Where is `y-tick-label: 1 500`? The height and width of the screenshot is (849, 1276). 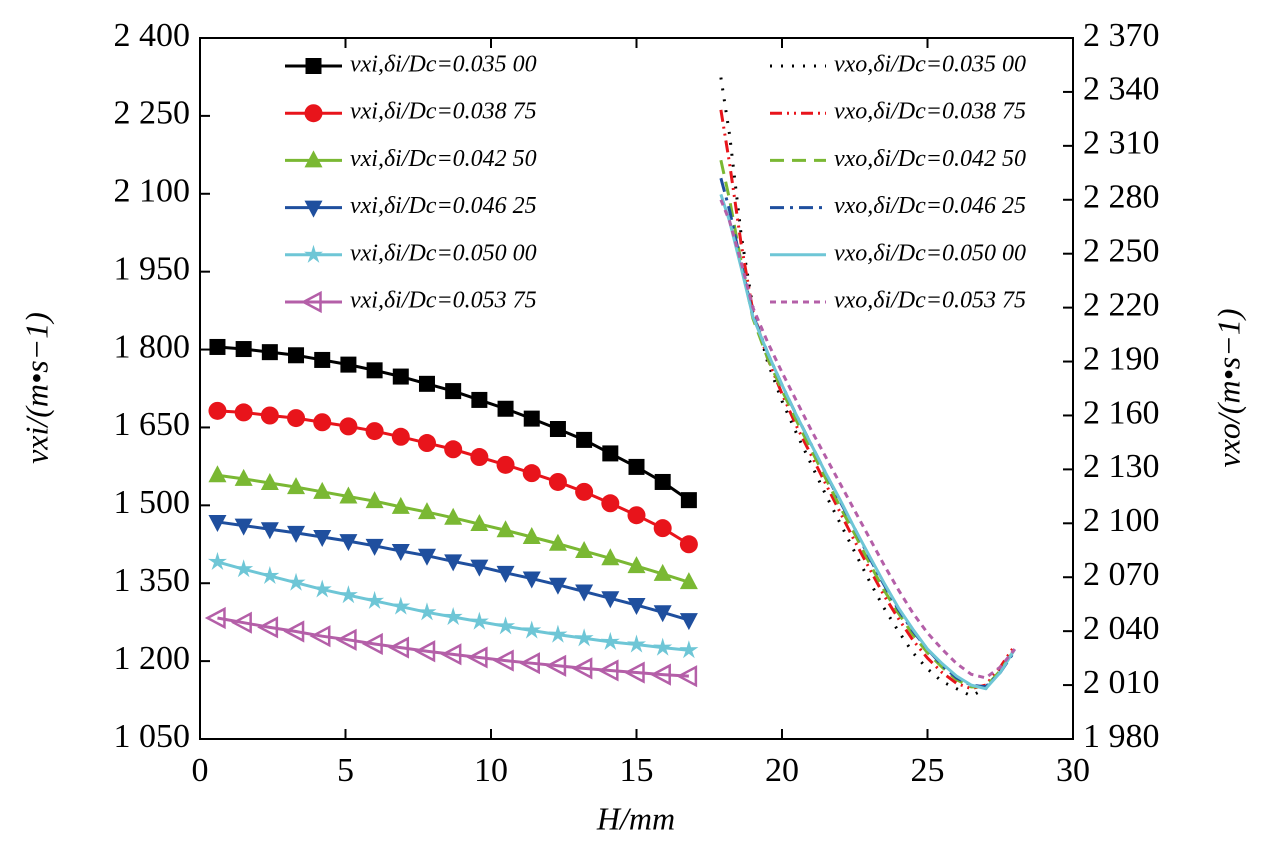
y-tick-label: 1 500 is located at coordinates (152, 502).